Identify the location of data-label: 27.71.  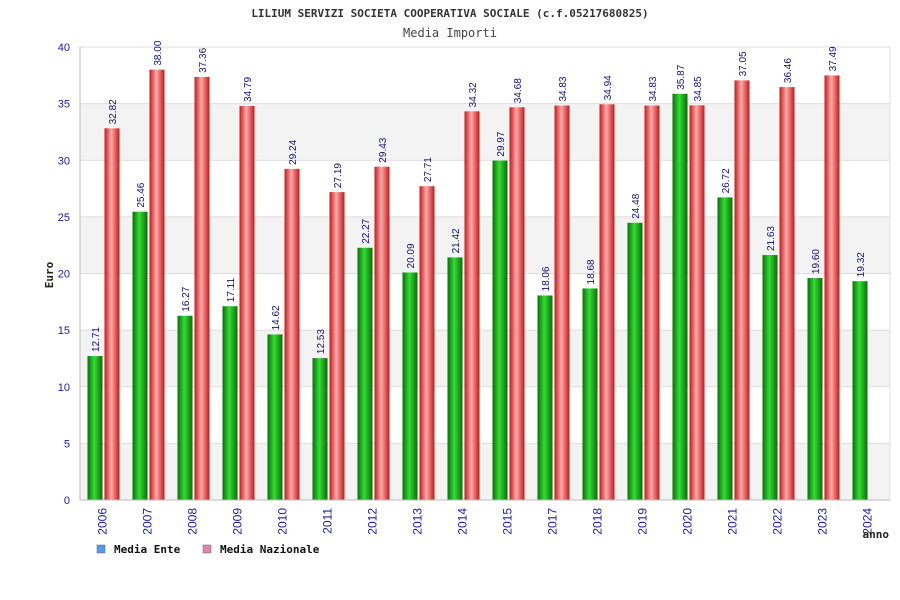
(428, 169).